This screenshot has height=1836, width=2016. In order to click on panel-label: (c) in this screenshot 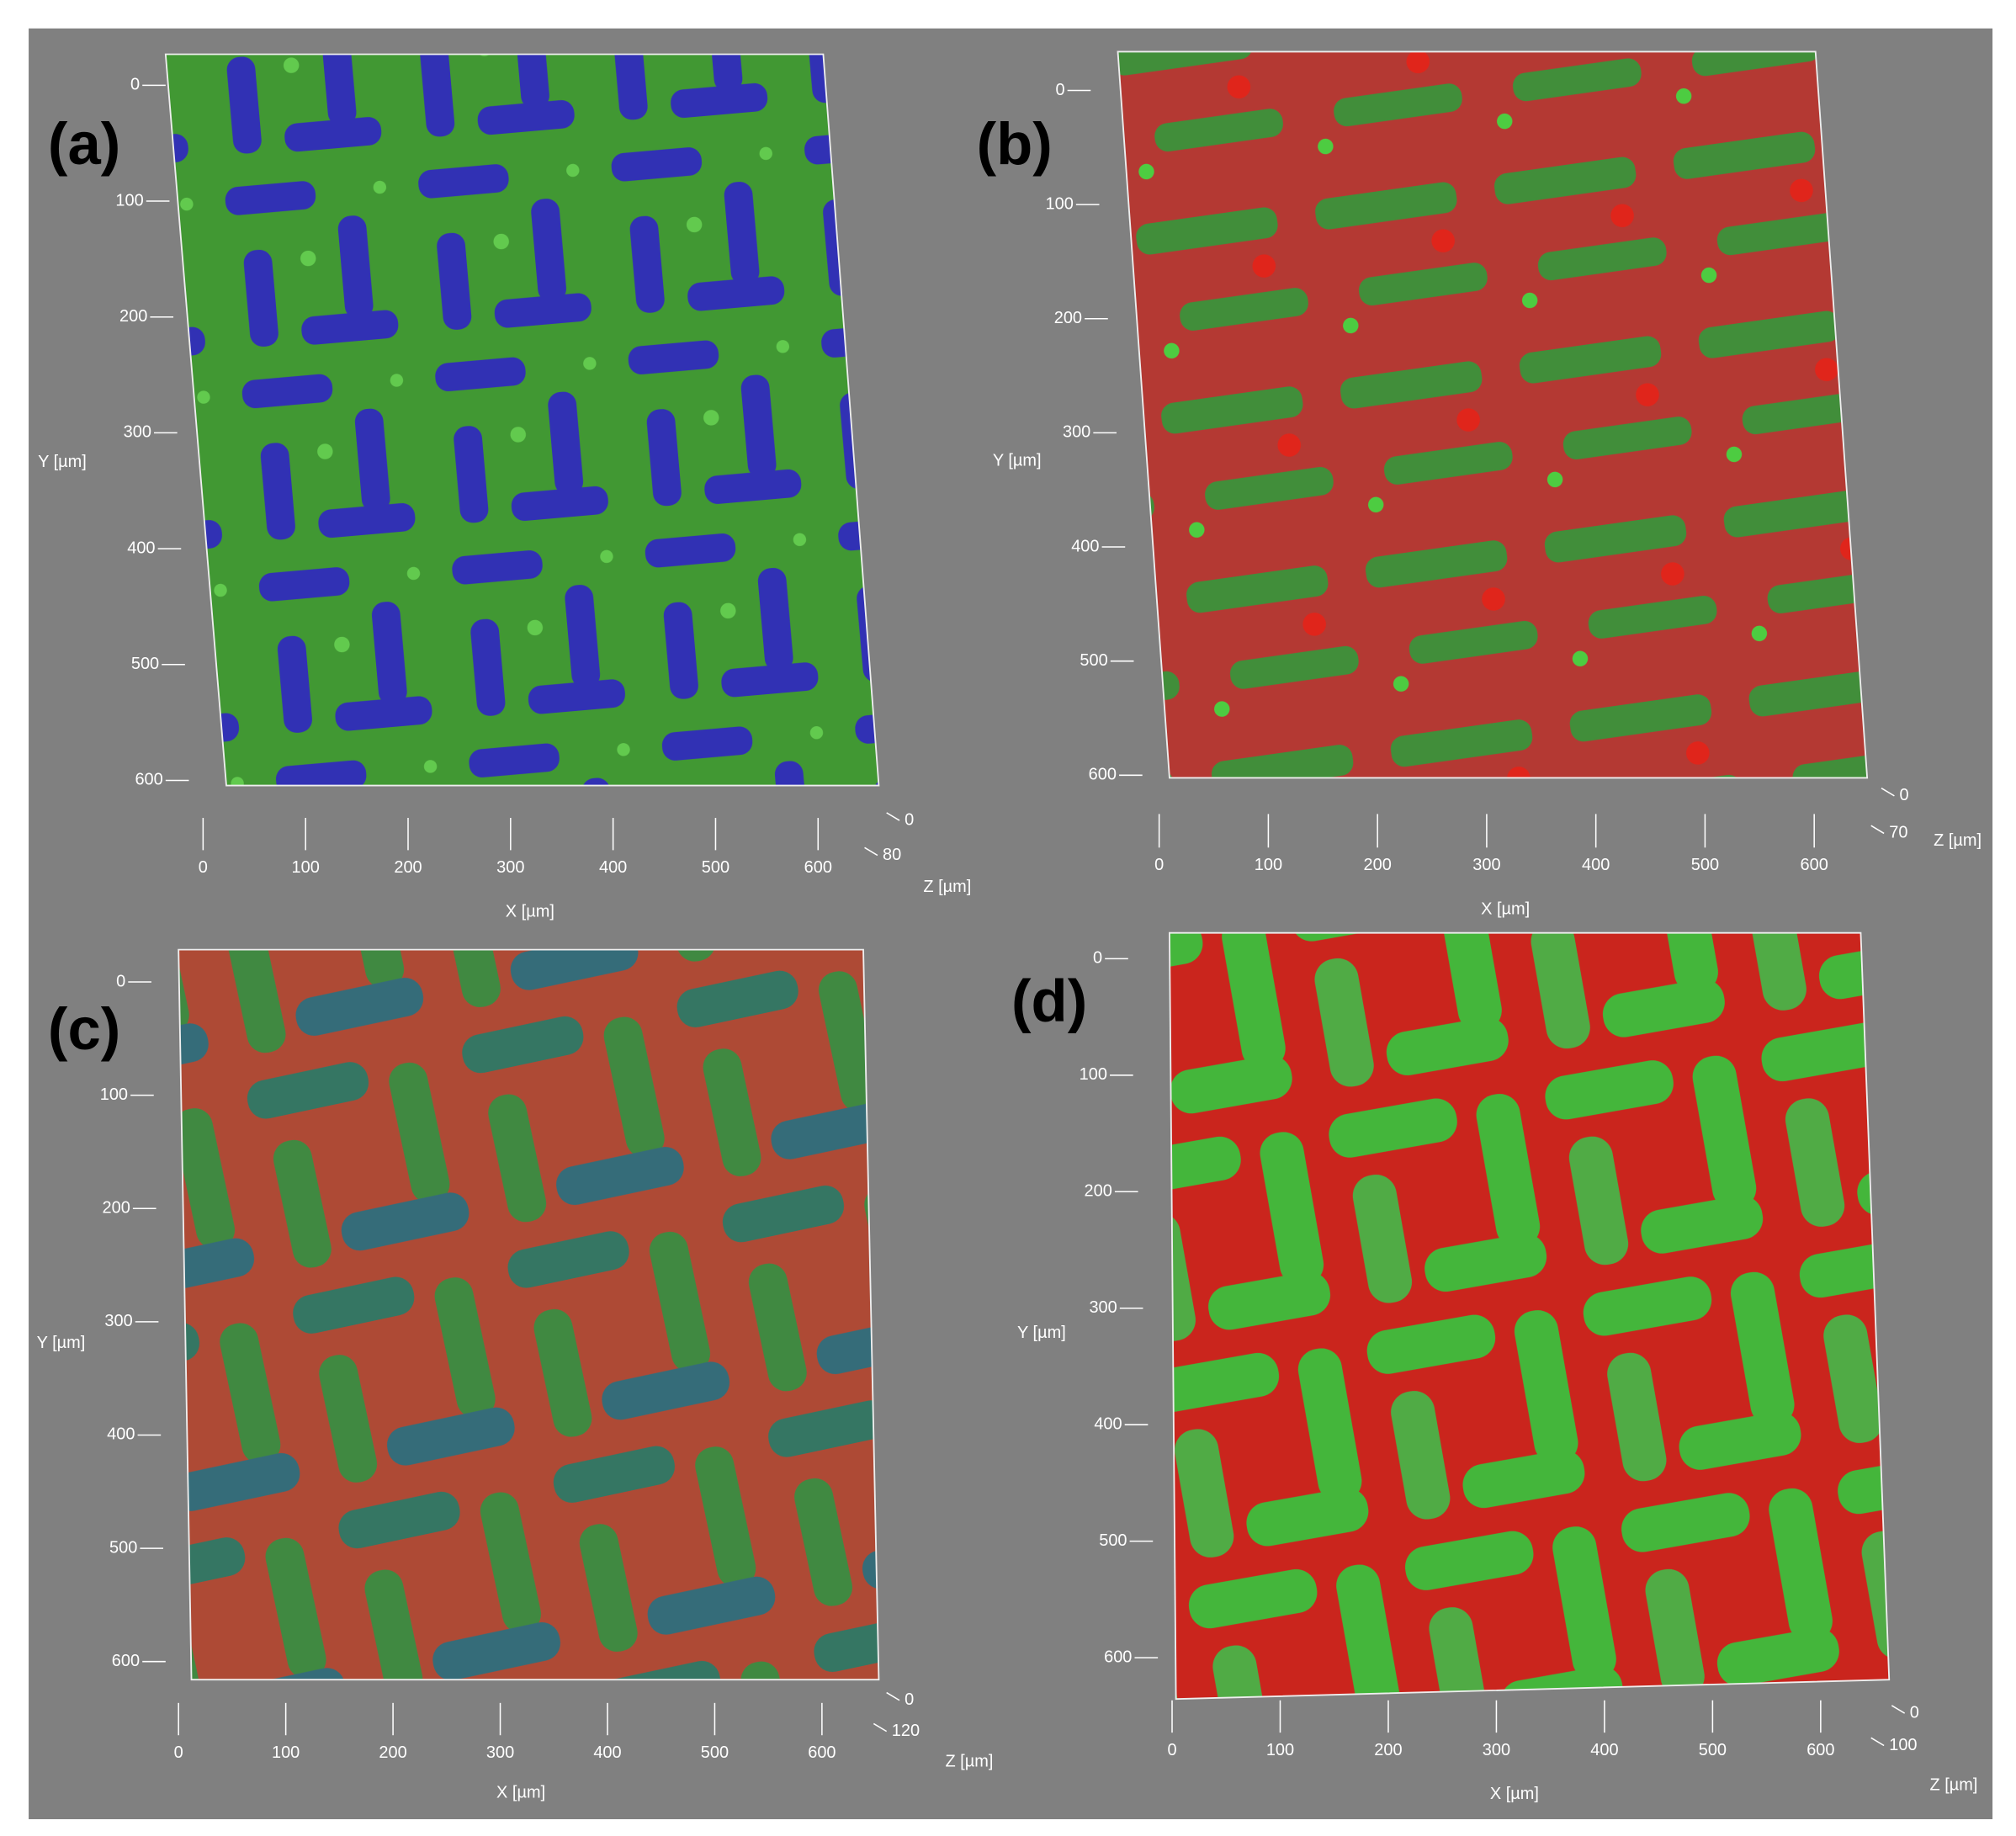, I will do `click(84, 1028)`.